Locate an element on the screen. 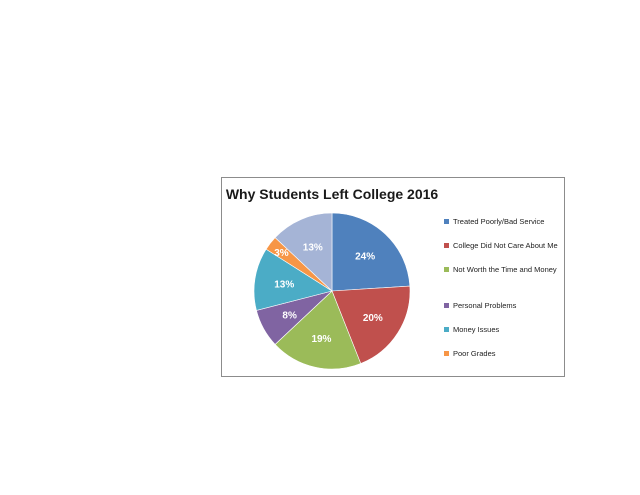 The height and width of the screenshot is (495, 640). legend-label-1: College Did Not Care About Me is located at coordinates (505, 245).